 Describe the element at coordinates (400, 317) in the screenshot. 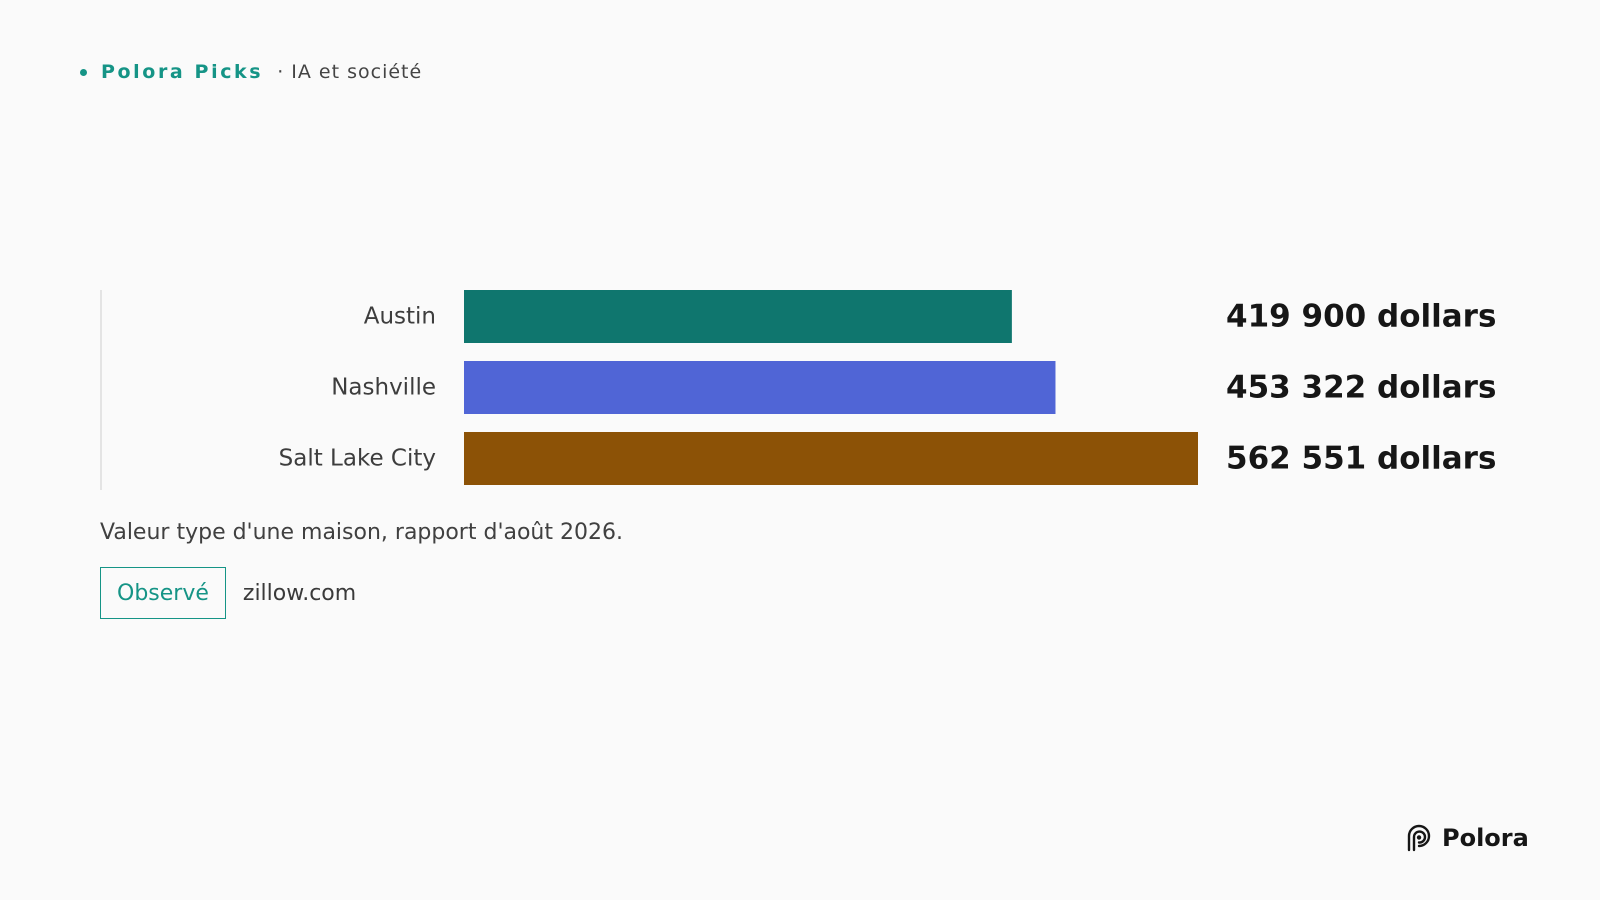

I see `category-label: Austin` at that location.